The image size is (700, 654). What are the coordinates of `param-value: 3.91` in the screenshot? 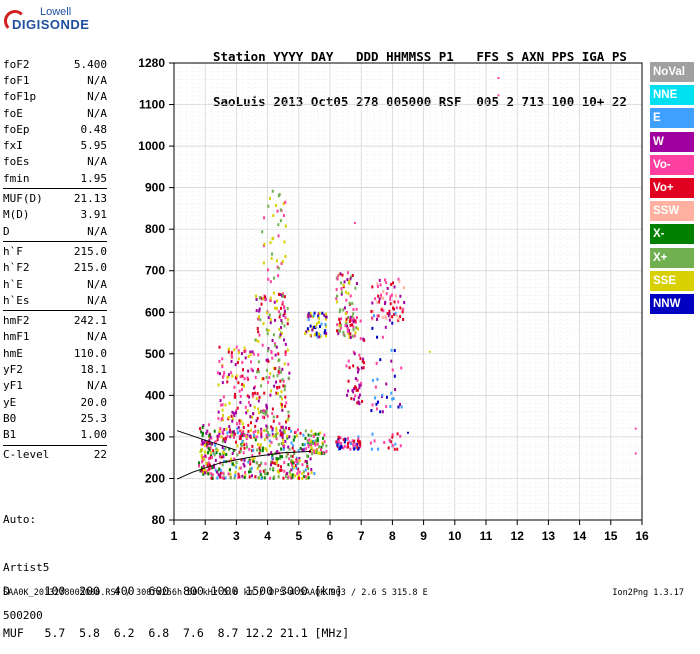 It's located at (94, 215).